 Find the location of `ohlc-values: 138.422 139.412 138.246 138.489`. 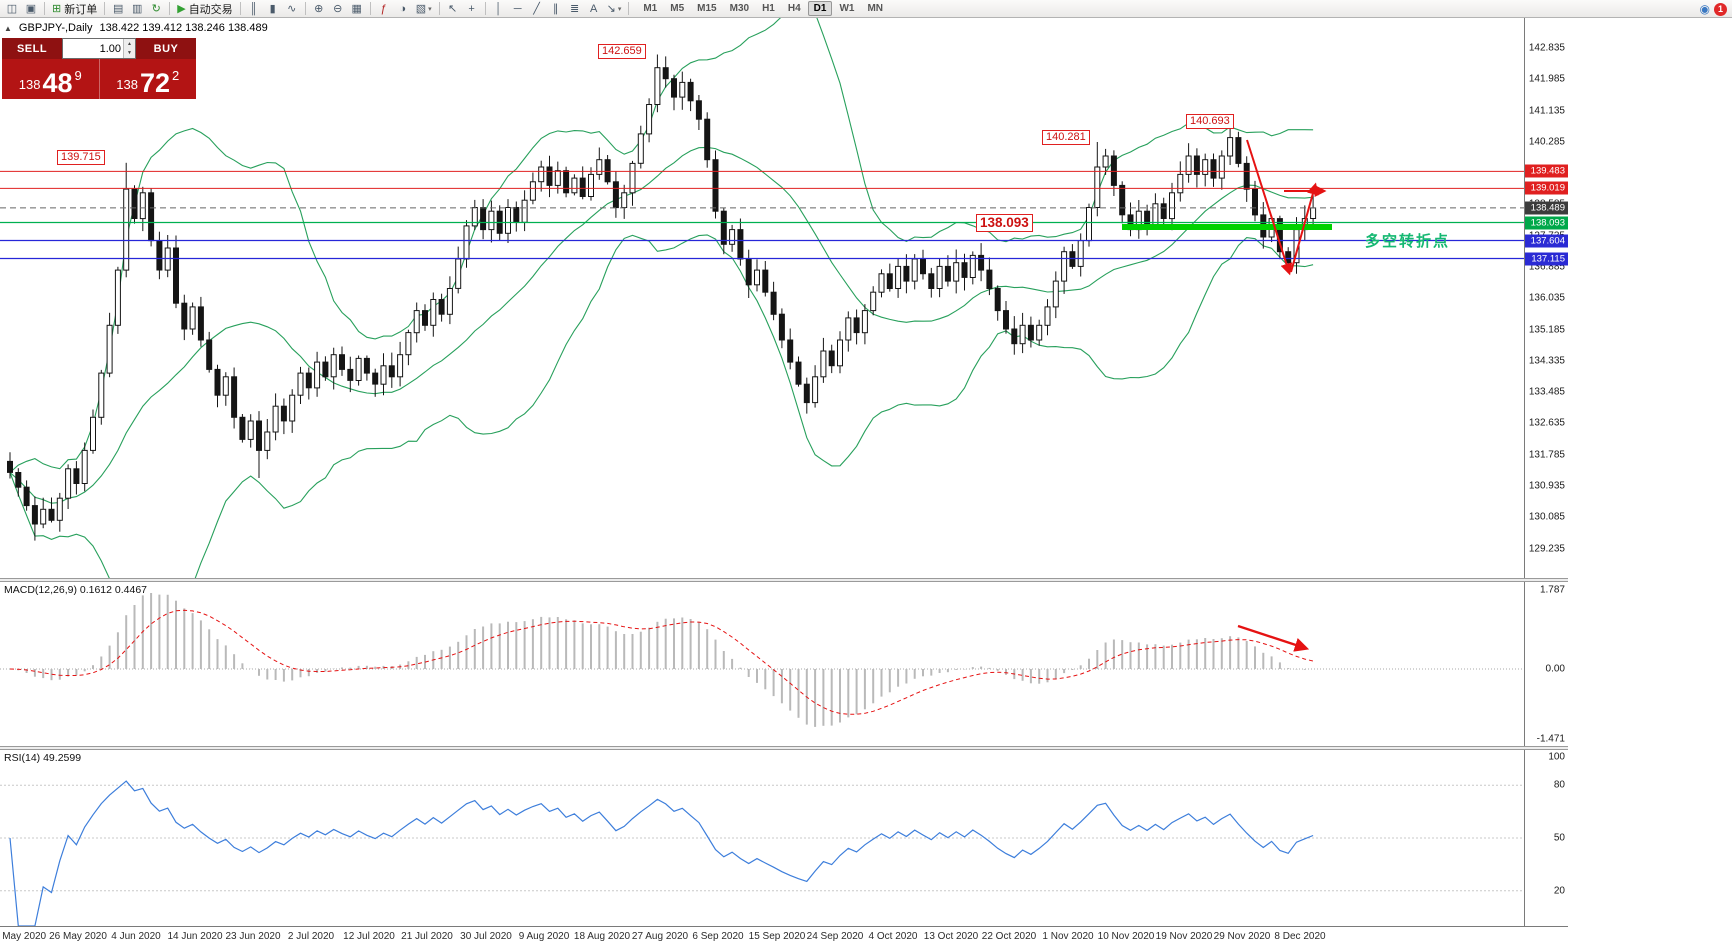

ohlc-values: 138.422 139.412 138.246 138.489 is located at coordinates (183, 28).